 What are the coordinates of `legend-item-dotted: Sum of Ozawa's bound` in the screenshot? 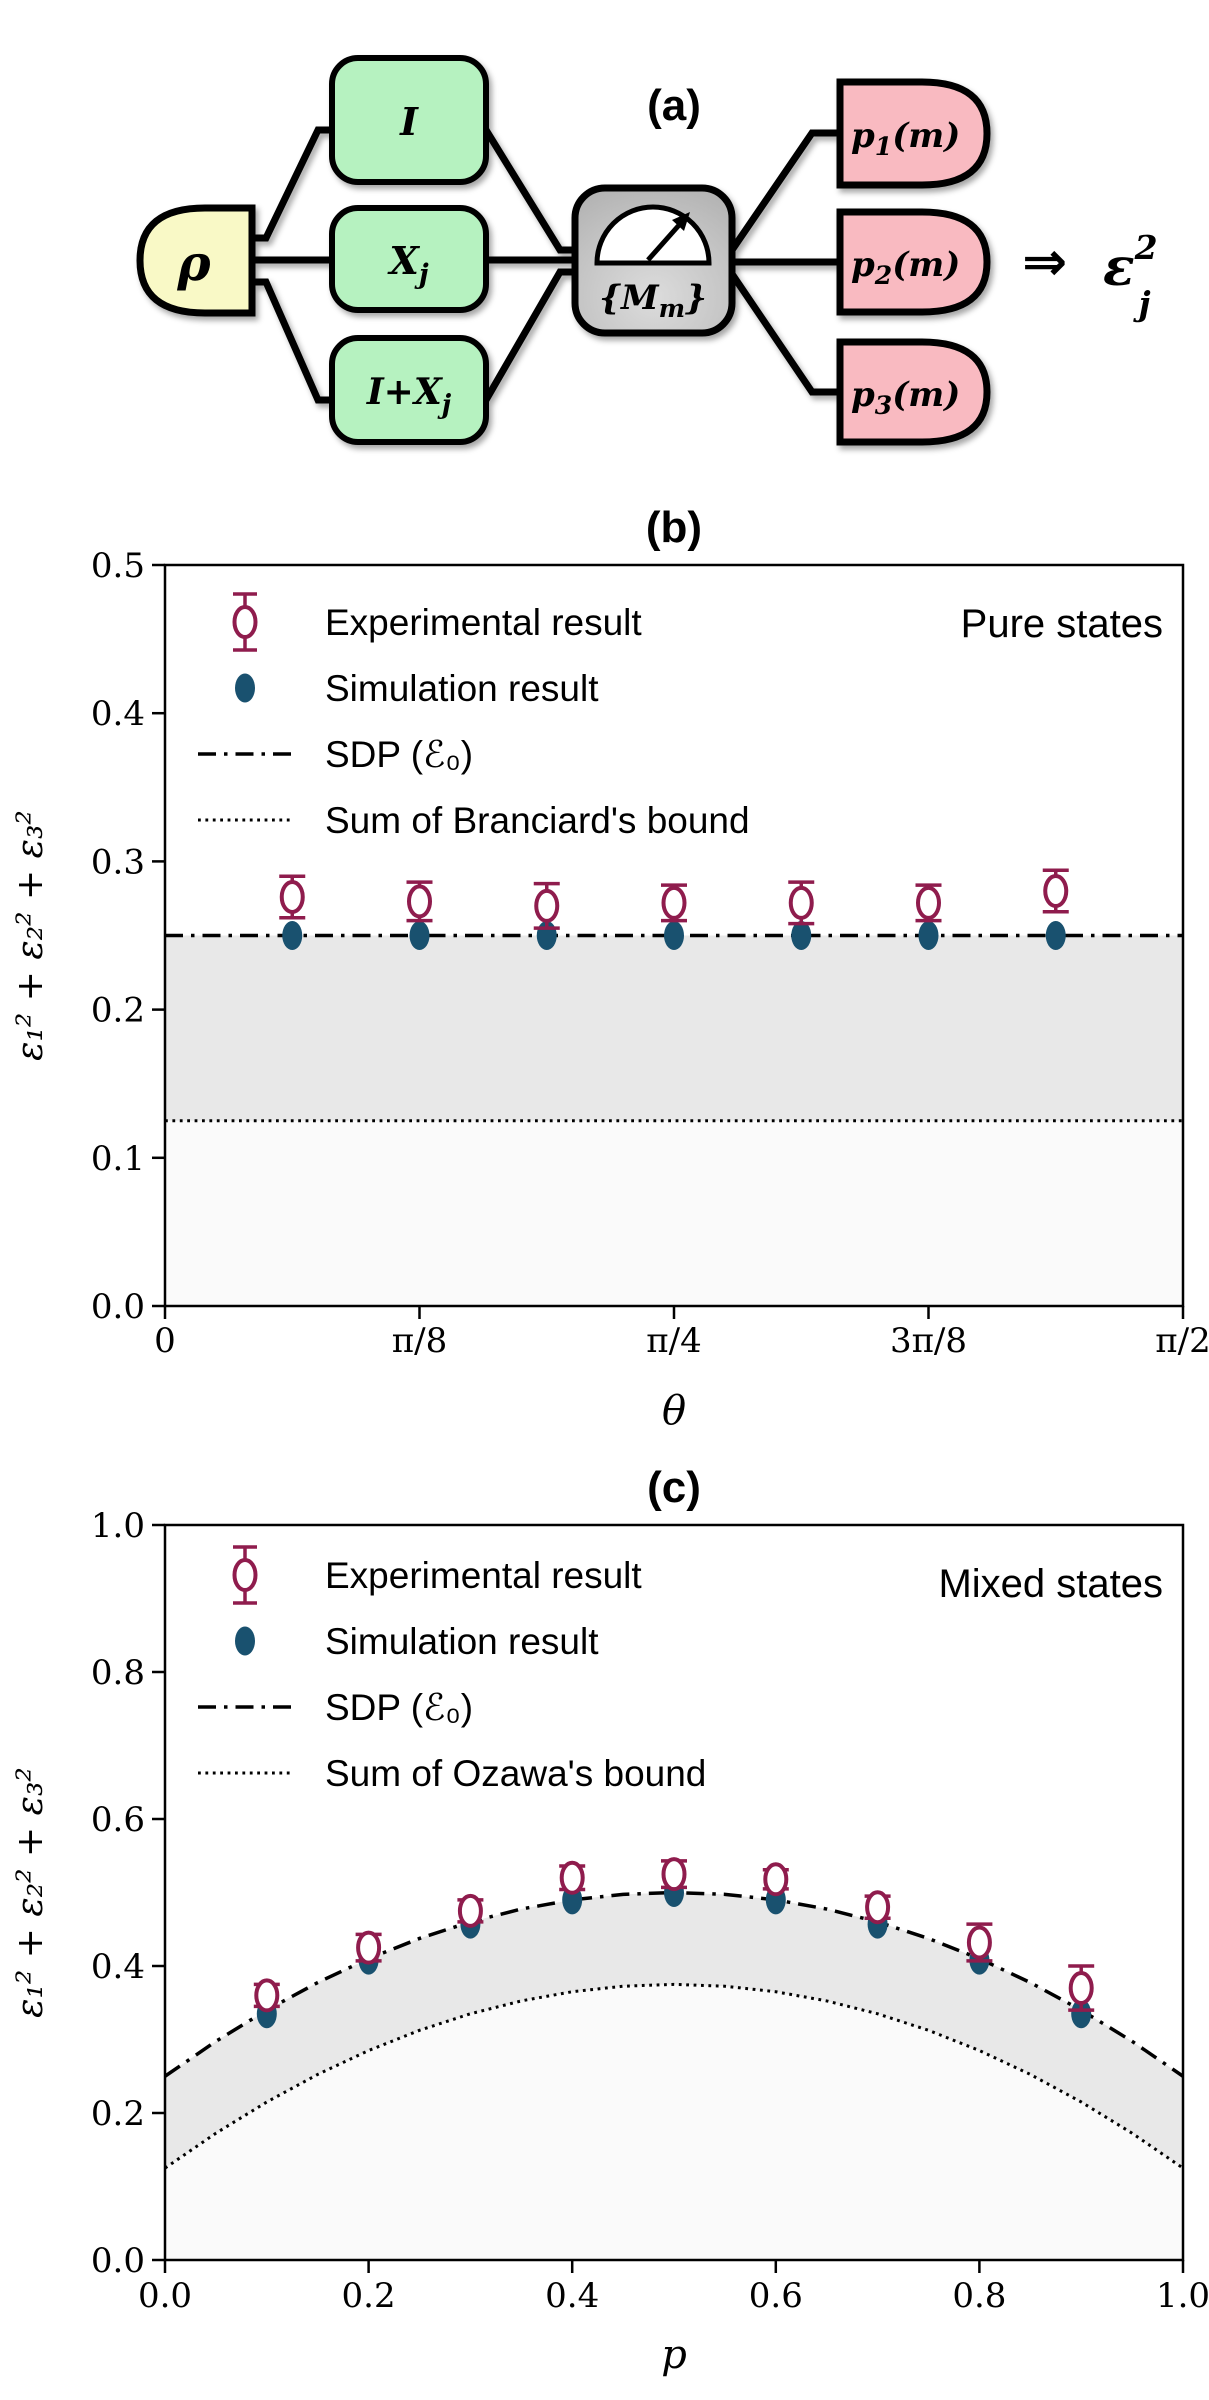 It's located at (452, 1773).